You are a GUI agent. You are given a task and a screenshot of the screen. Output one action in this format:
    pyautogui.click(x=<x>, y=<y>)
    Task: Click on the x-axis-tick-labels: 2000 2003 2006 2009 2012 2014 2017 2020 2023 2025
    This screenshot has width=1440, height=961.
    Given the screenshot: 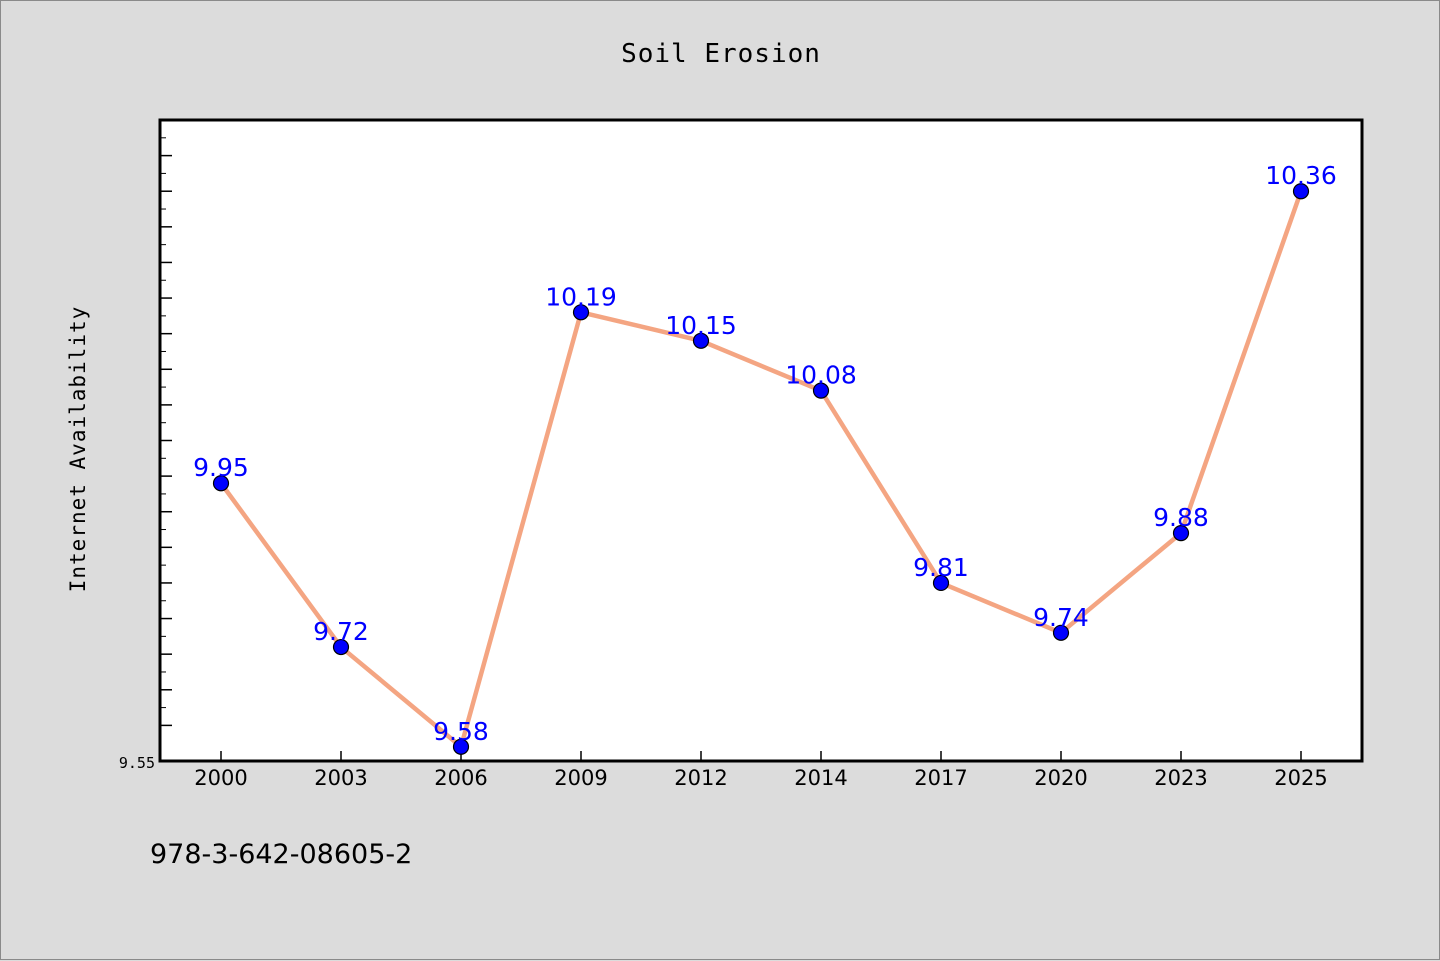 What is the action you would take?
    pyautogui.click(x=760, y=778)
    